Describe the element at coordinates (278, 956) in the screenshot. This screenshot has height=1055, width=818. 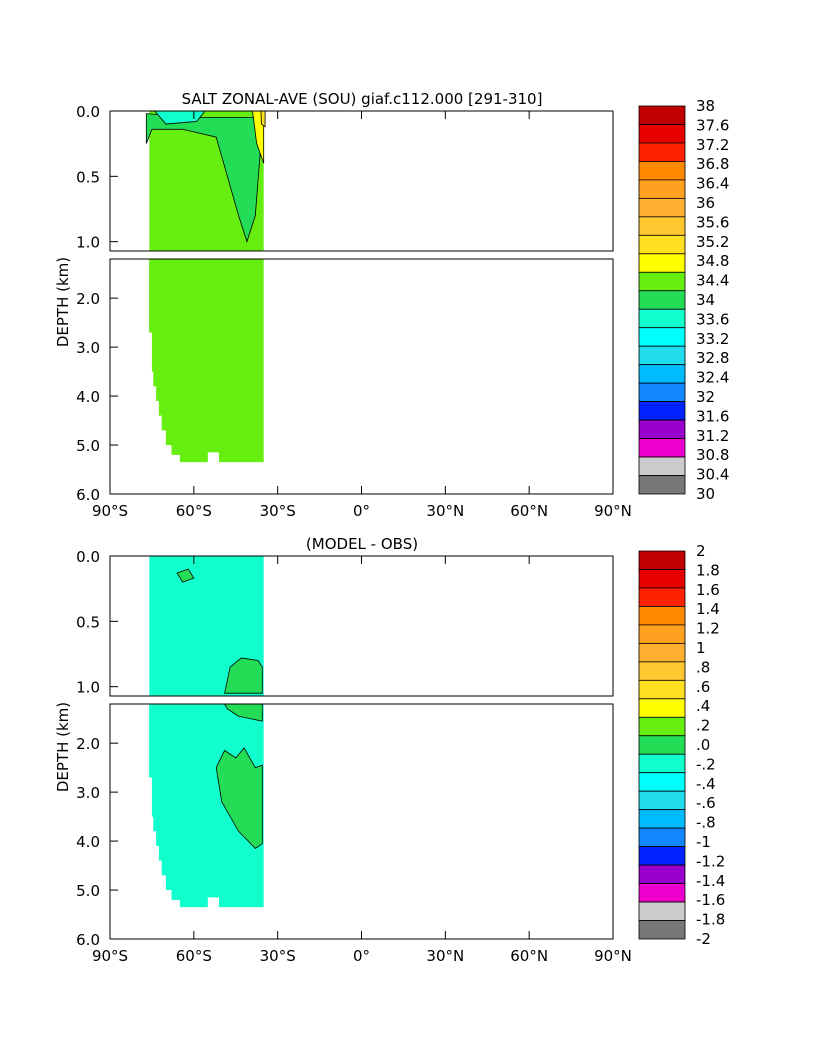
I see `x-tick-label: 30°S` at that location.